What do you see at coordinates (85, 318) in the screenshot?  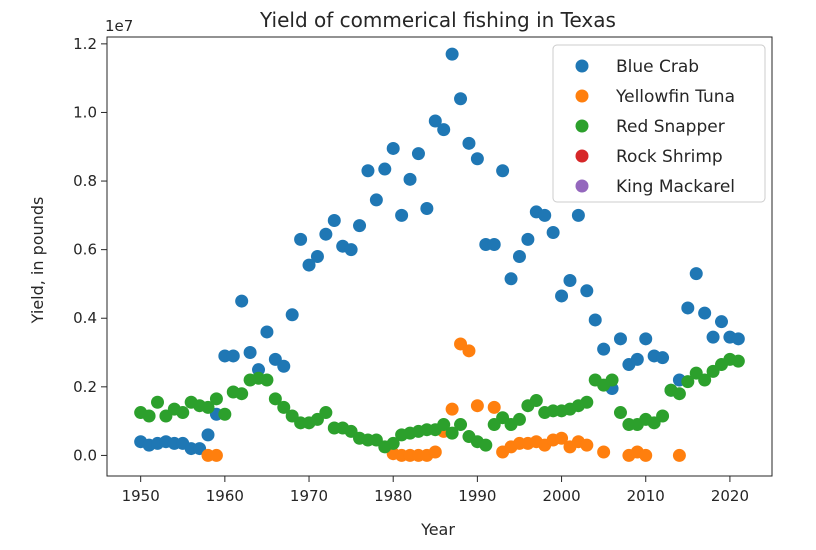 I see `y-tick-label: 0.4` at bounding box center [85, 318].